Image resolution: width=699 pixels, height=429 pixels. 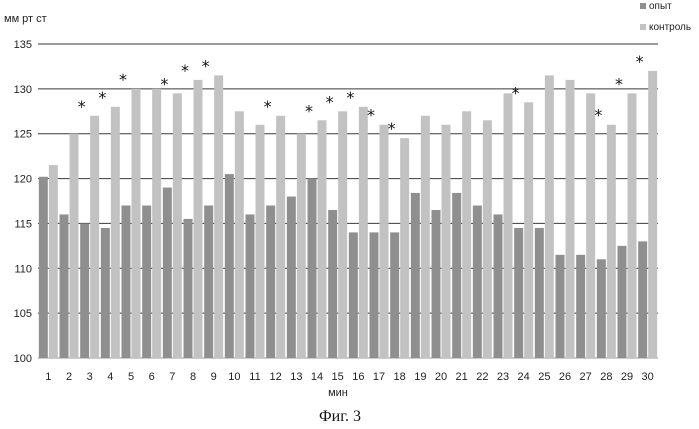 I want to click on x-tick-label: 20, so click(x=441, y=377).